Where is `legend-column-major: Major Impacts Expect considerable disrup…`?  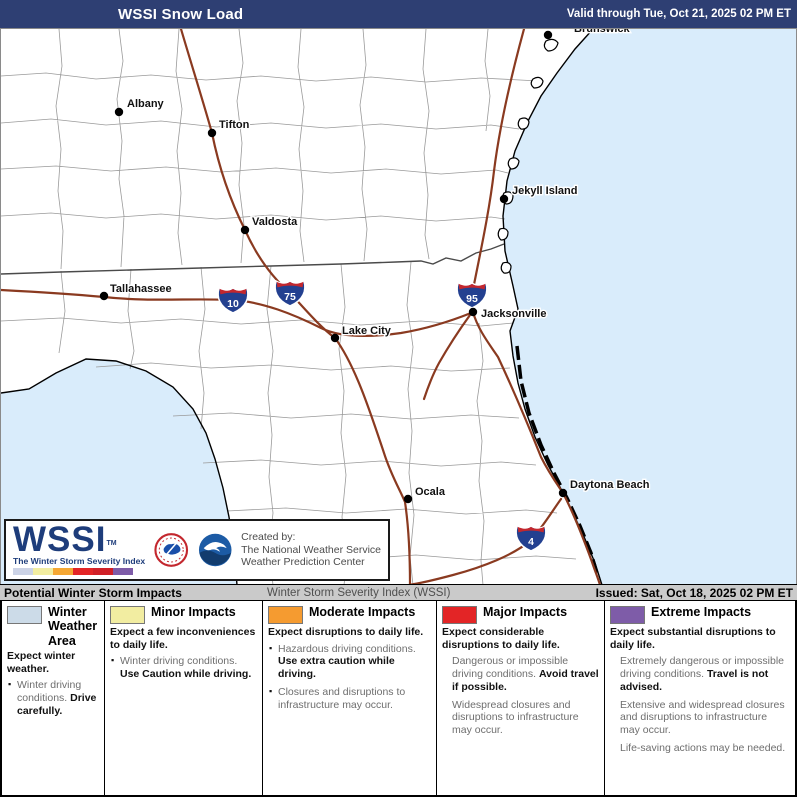
legend-column-major: Major Impacts Expect considerable disrup… is located at coordinates (521, 698).